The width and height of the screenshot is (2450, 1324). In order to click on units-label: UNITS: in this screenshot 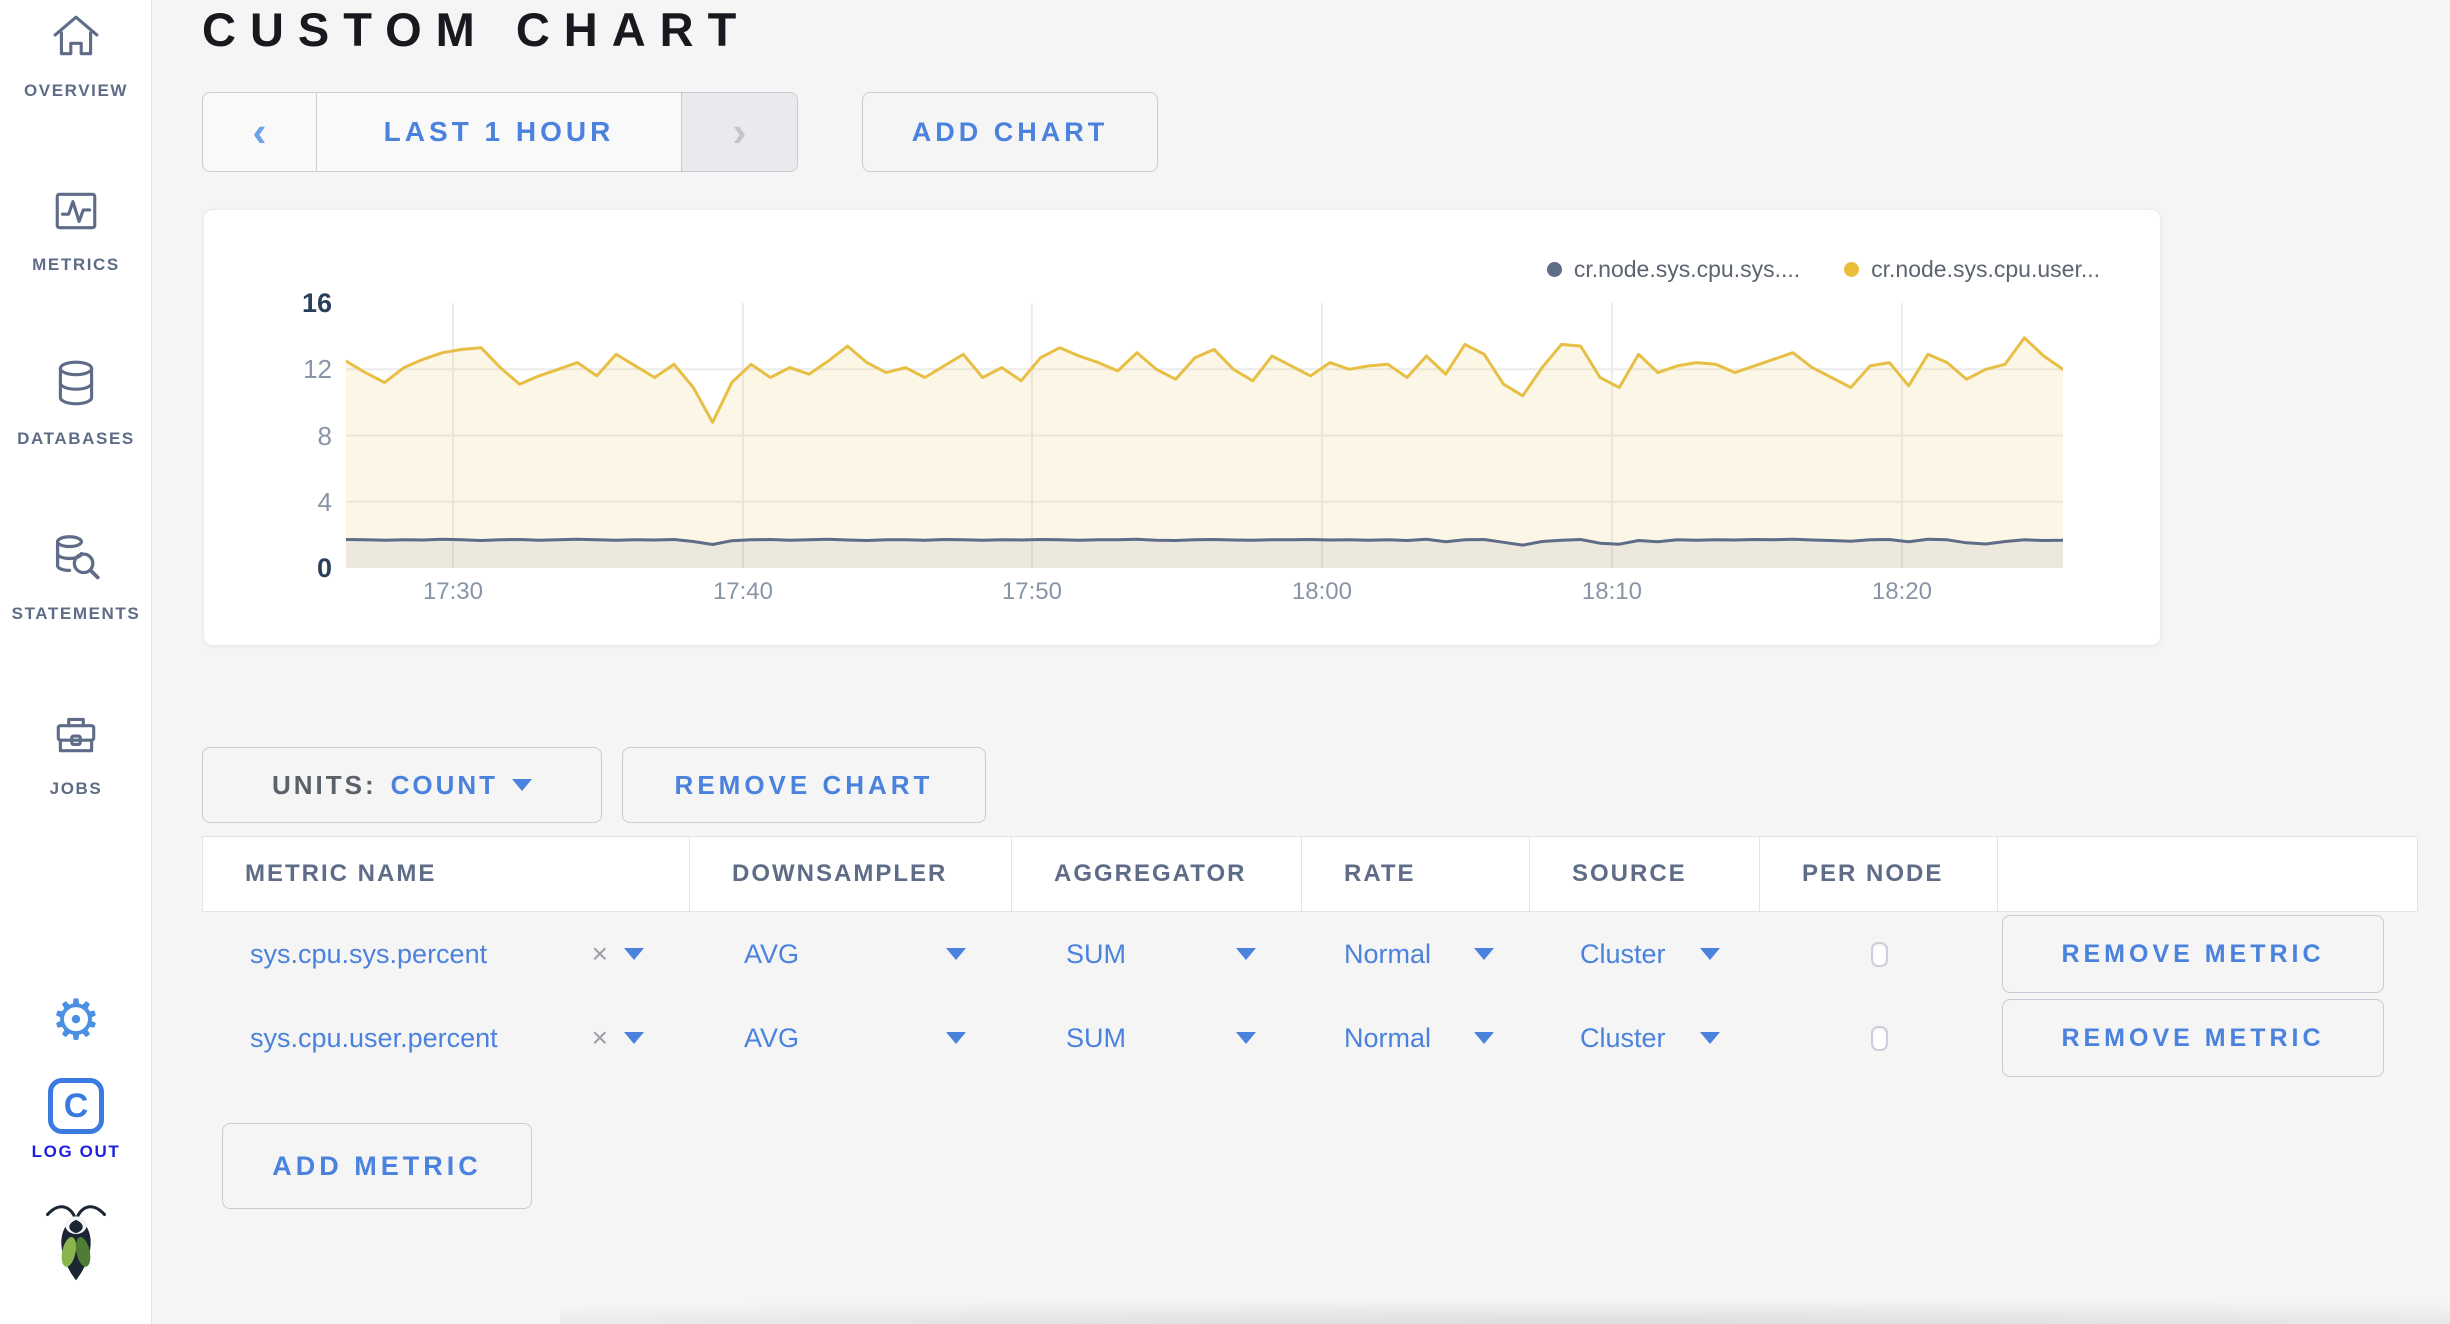, I will do `click(324, 784)`.